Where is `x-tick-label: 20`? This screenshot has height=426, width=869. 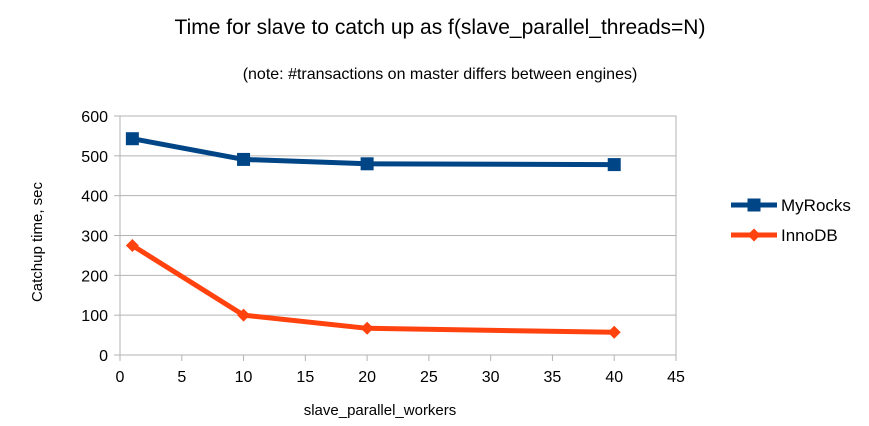 x-tick-label: 20 is located at coordinates (367, 377).